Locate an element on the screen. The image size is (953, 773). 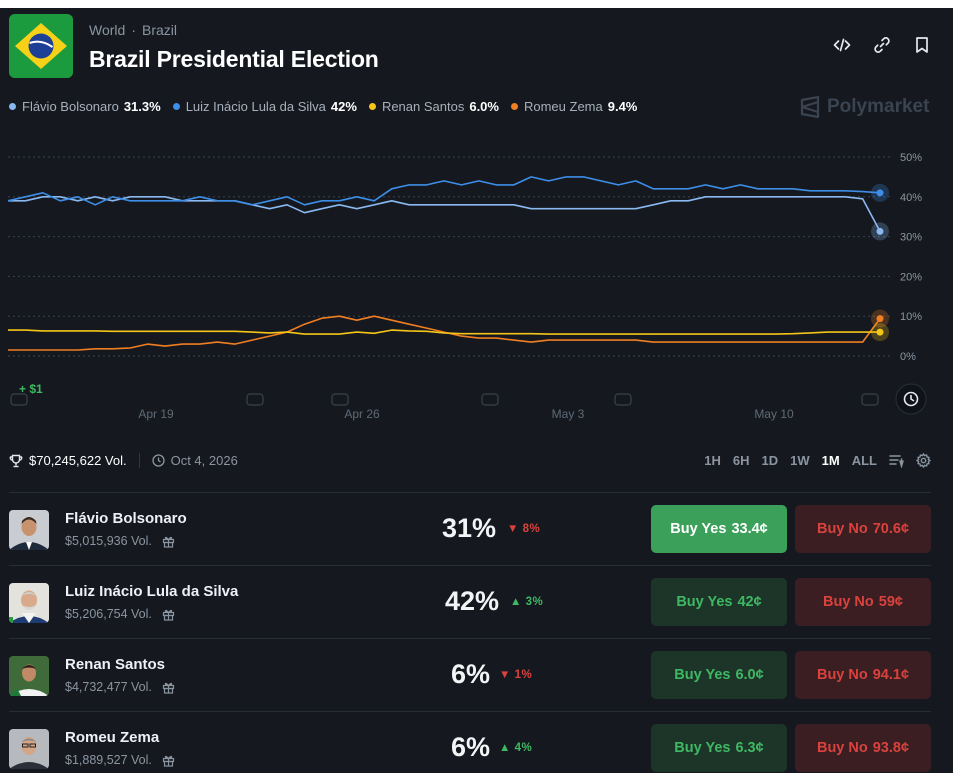
link-icon is located at coordinates (882, 45).